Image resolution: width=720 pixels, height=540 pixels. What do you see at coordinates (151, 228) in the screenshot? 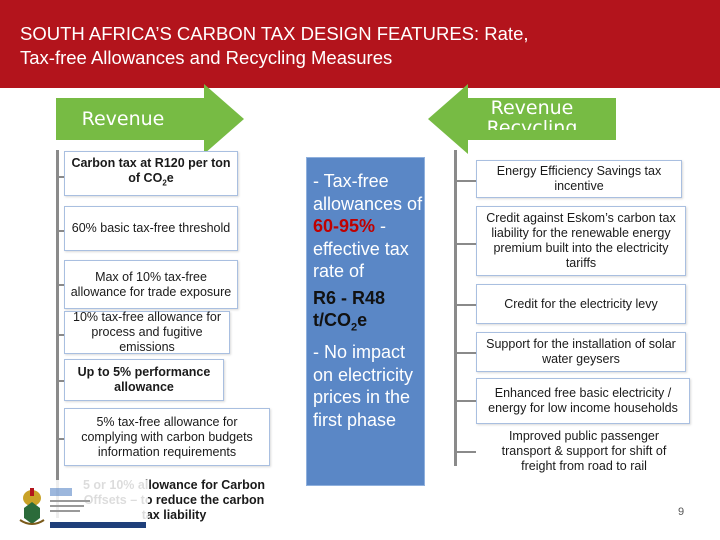
I see `left-item-basic-threshold: 60% basic tax-free threshold` at bounding box center [151, 228].